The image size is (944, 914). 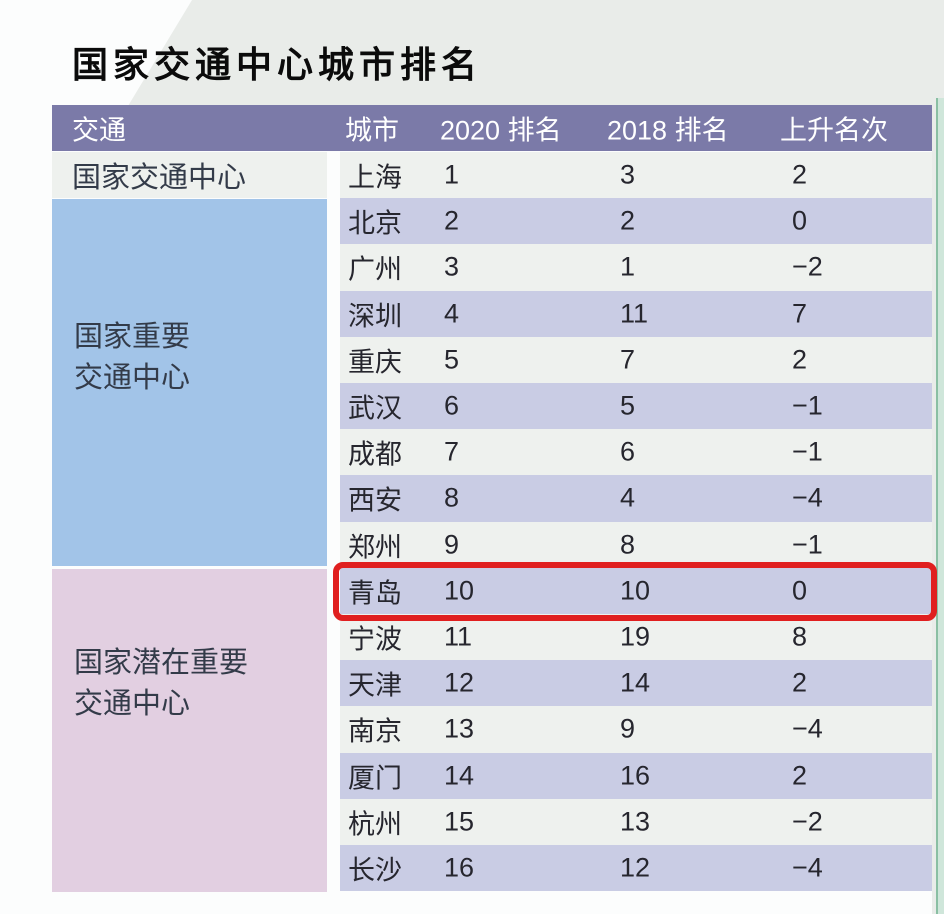 I want to click on city-cell: 重庆, so click(x=375, y=362).